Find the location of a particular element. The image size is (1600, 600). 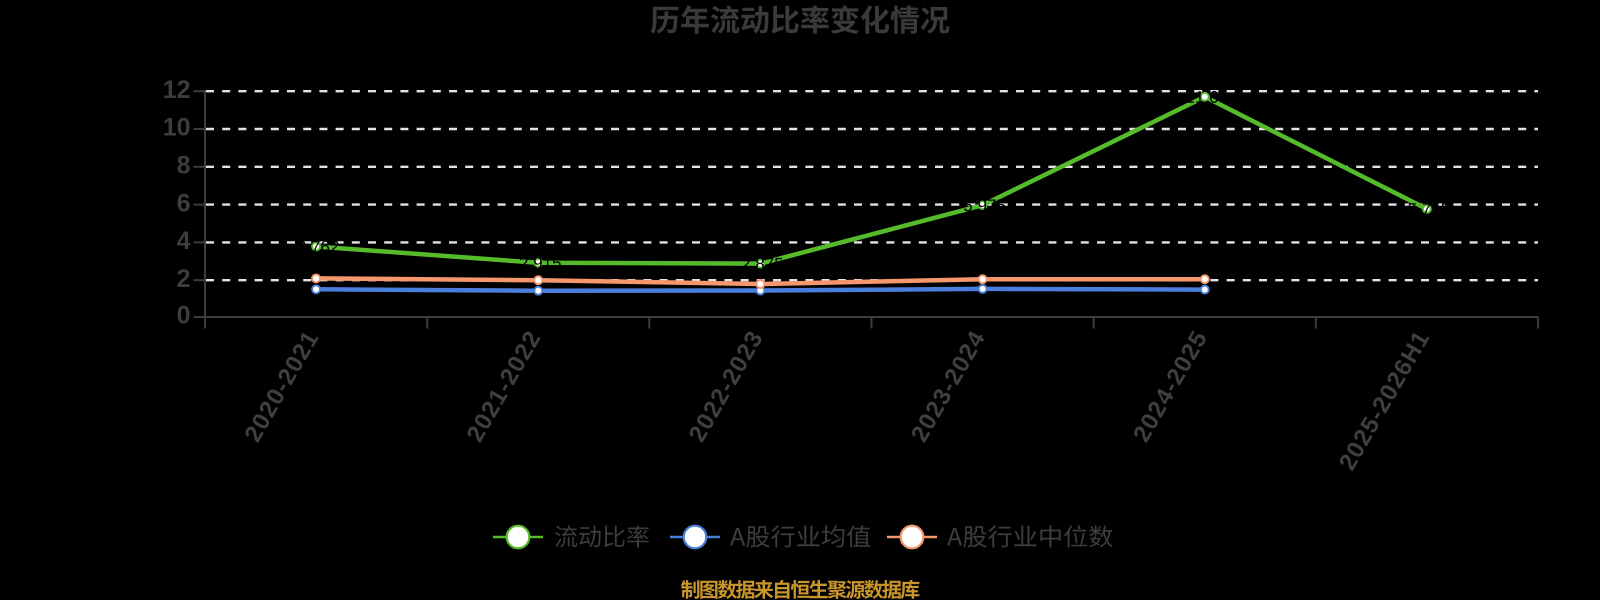

svg-text: 8 is located at coordinates (184, 166).